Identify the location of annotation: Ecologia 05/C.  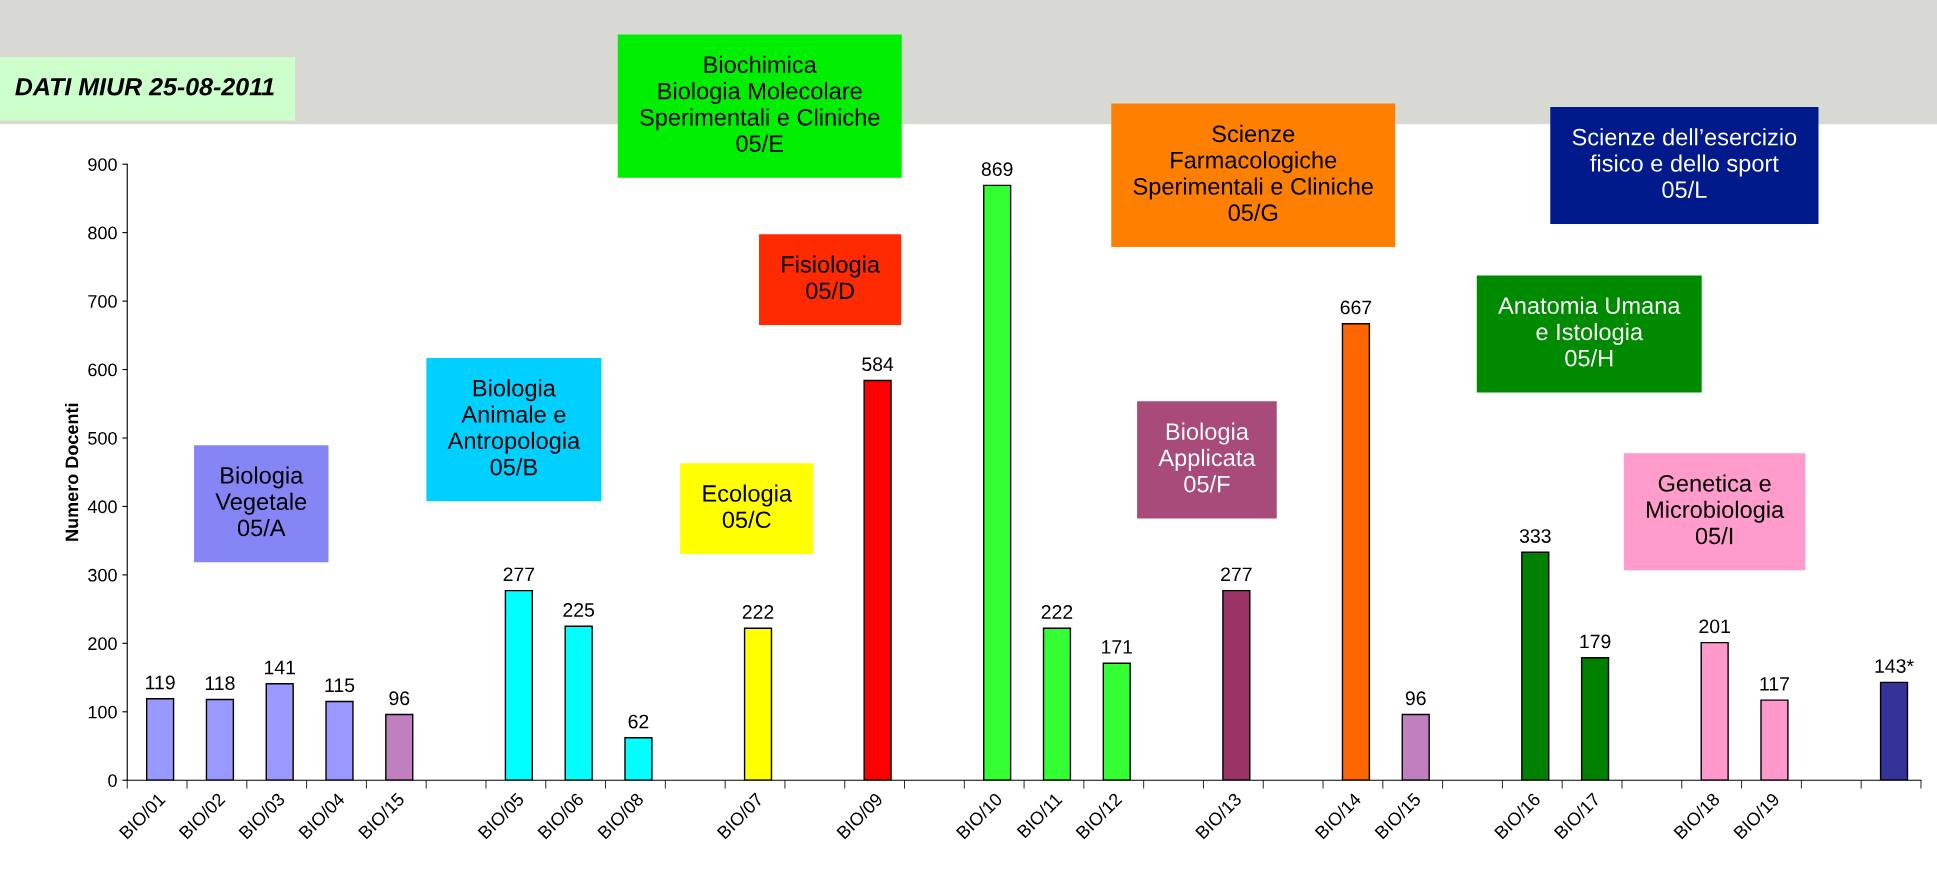
(748, 506).